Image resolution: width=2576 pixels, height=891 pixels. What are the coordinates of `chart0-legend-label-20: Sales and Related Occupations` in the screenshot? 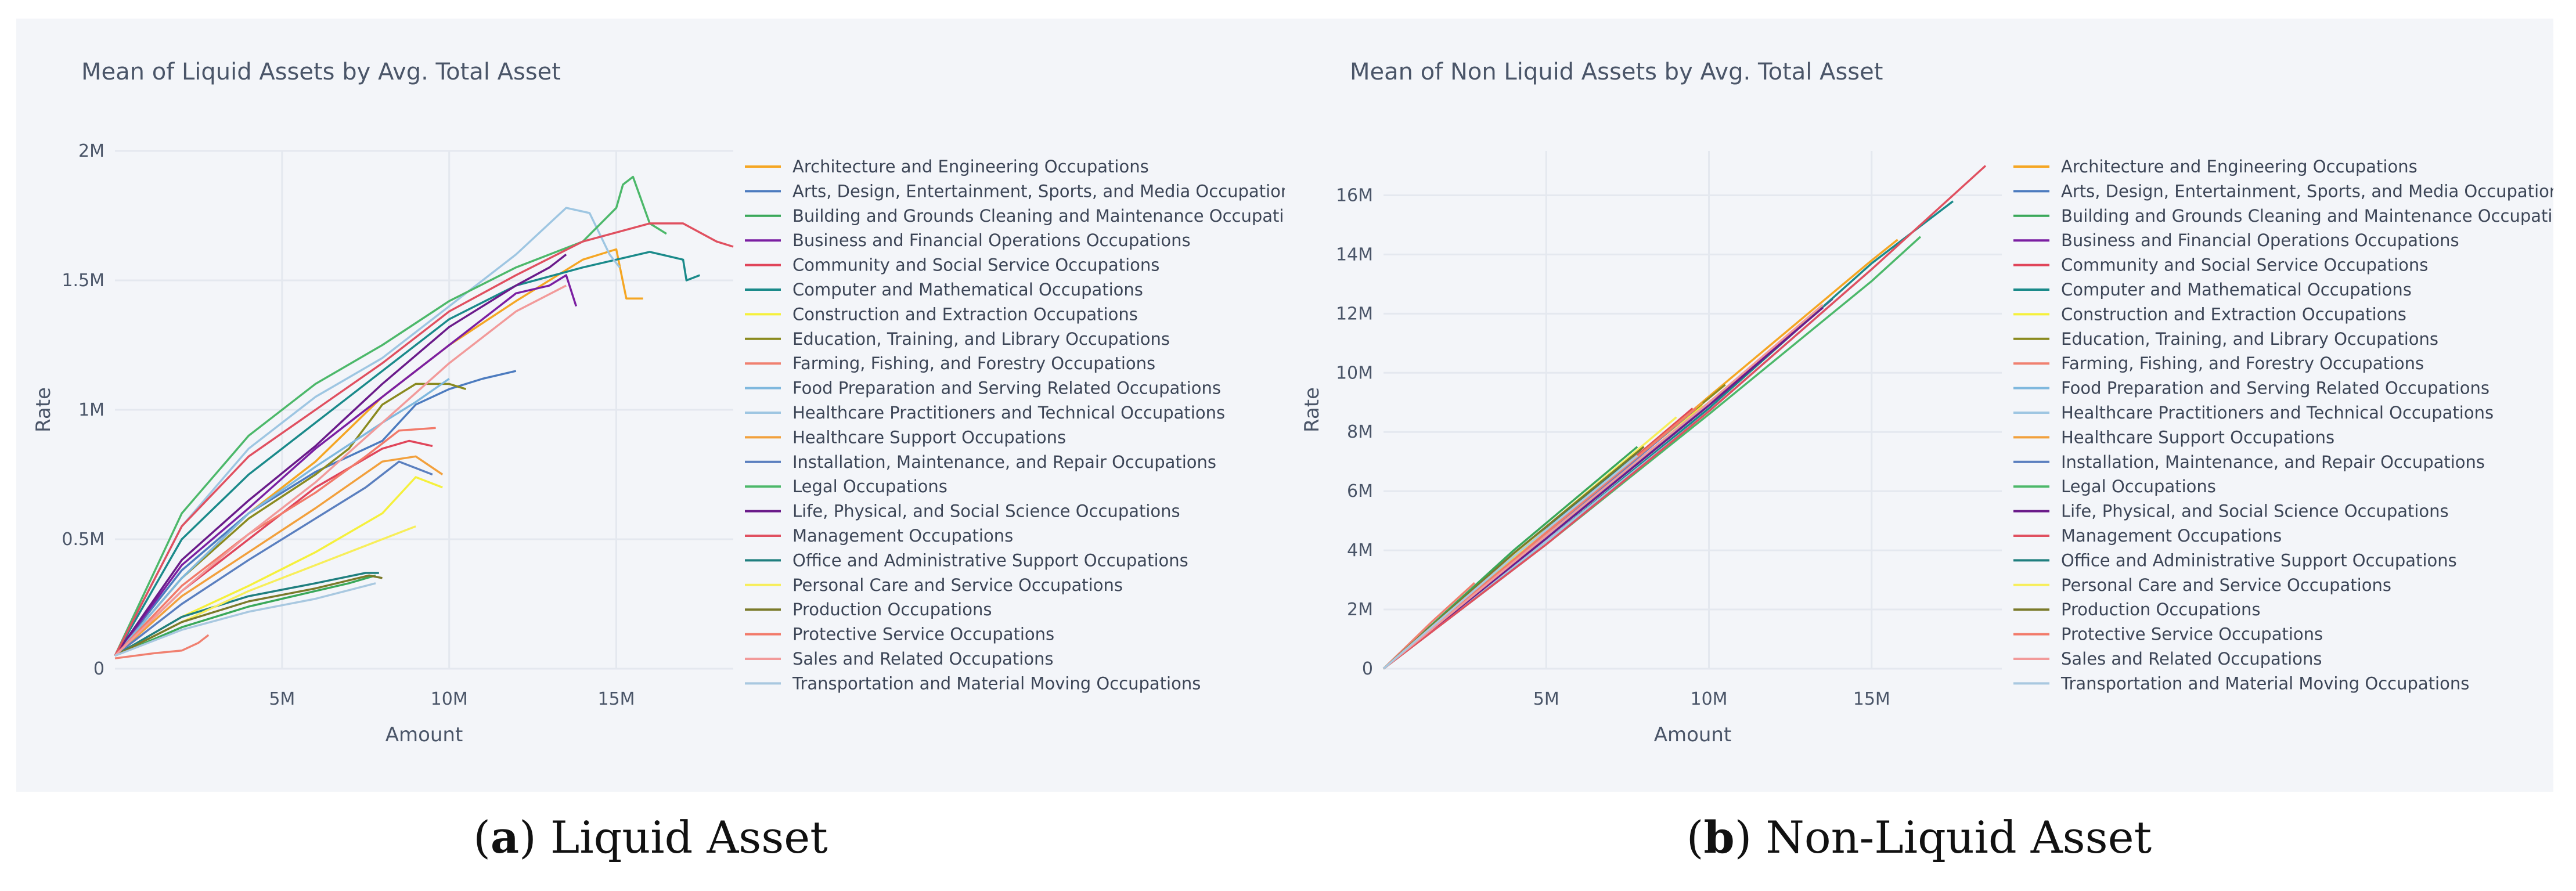 It's located at (922, 659).